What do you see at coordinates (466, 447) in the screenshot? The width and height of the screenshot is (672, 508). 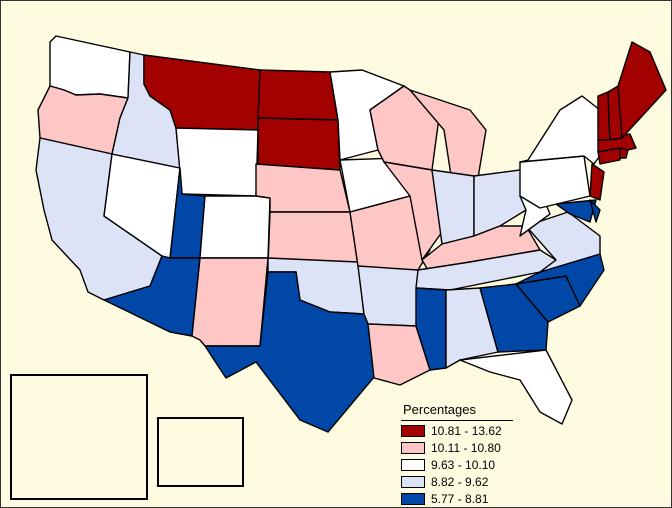 I see `legend-label-2: 10.11 - 10.80` at bounding box center [466, 447].